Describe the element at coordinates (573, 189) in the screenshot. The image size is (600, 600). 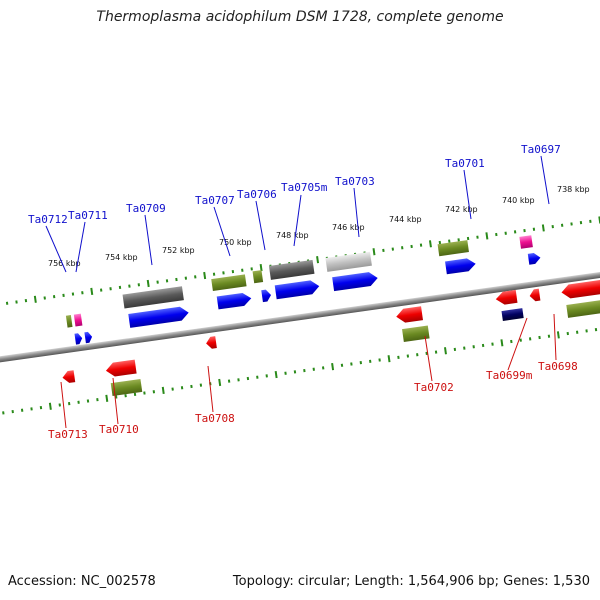
I see `kbp-mark: 738 kbp` at that location.